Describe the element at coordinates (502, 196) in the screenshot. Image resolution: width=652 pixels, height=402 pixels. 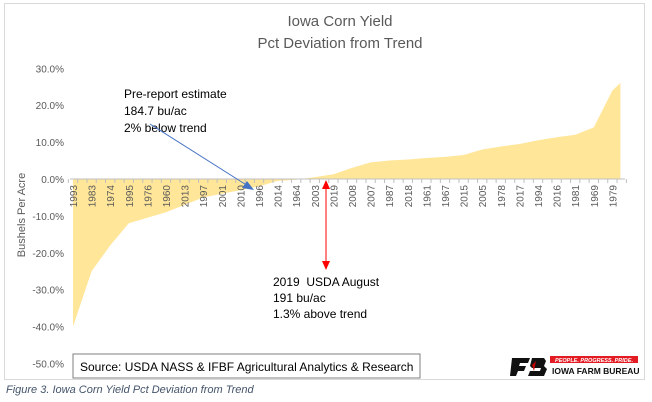
I see `x-tick-label: 1978` at that location.